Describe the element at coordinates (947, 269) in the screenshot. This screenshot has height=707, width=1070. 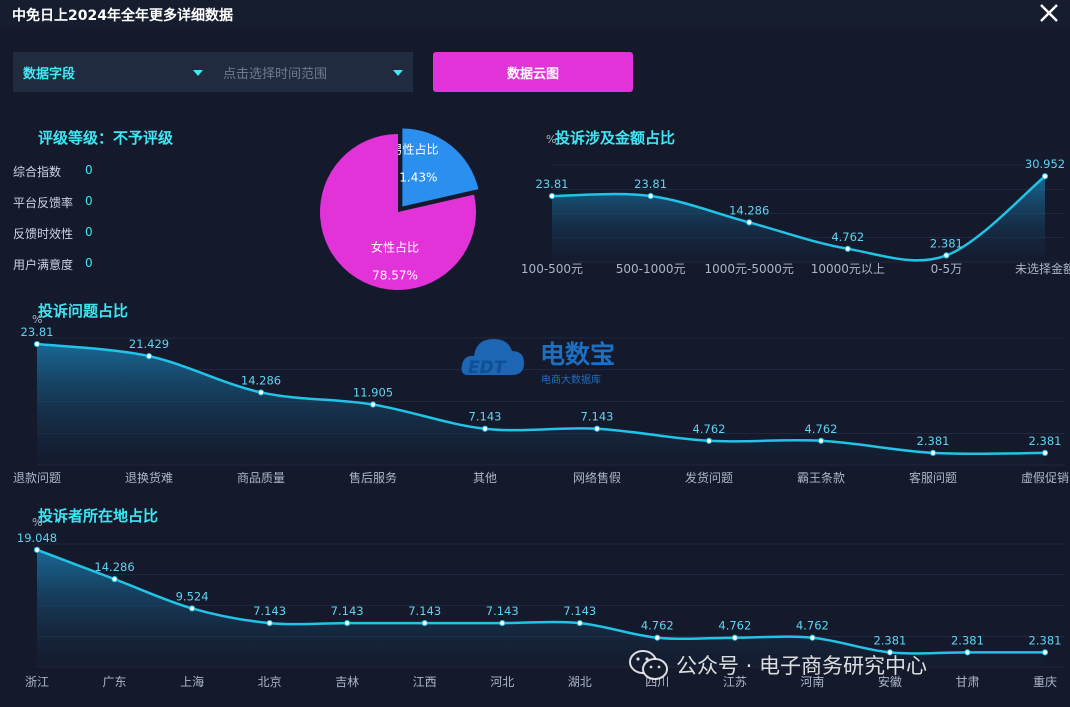
I see `x-tick-label: 0-5万` at that location.